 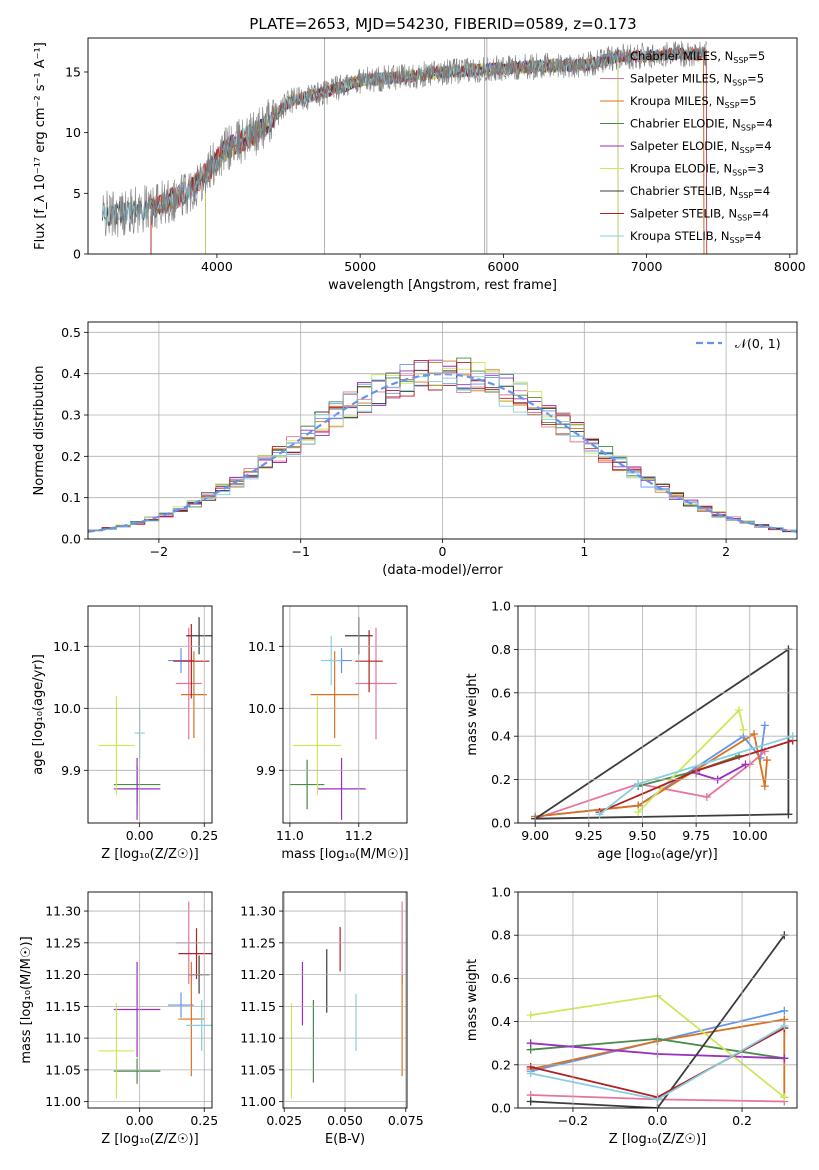 What do you see at coordinates (40, 146) in the screenshot?
I see `y-axis-label: Flux [f_λ 10⁻¹⁷ erg cm⁻² s⁻¹ A⁻¹]` at bounding box center [40, 146].